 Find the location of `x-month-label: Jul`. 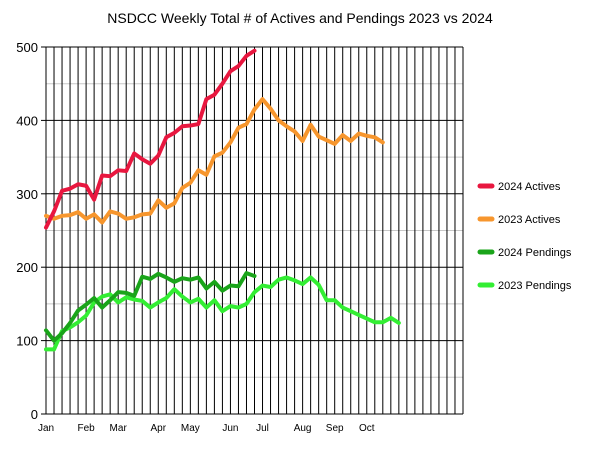

x-month-label: Jul is located at coordinates (262, 428).